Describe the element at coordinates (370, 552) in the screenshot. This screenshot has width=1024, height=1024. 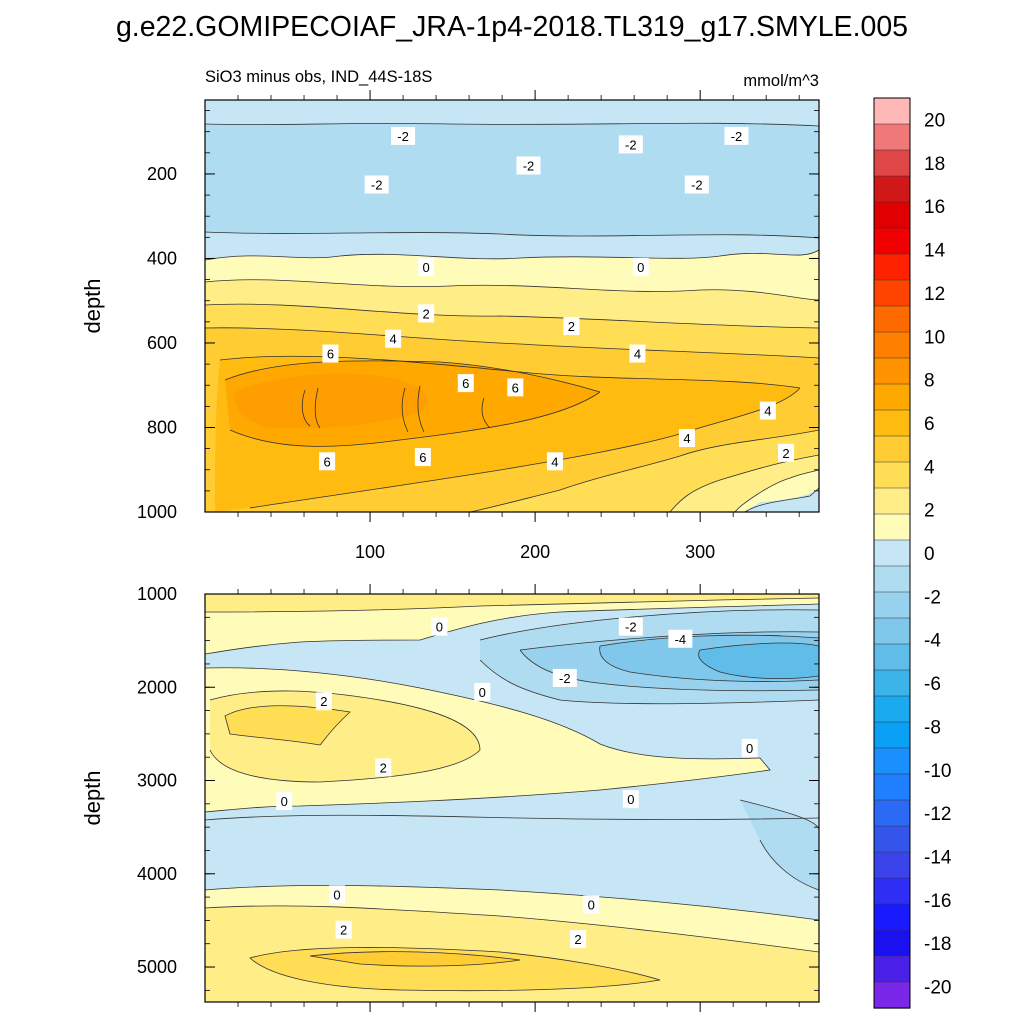
I see `x-tick-label: 100` at that location.